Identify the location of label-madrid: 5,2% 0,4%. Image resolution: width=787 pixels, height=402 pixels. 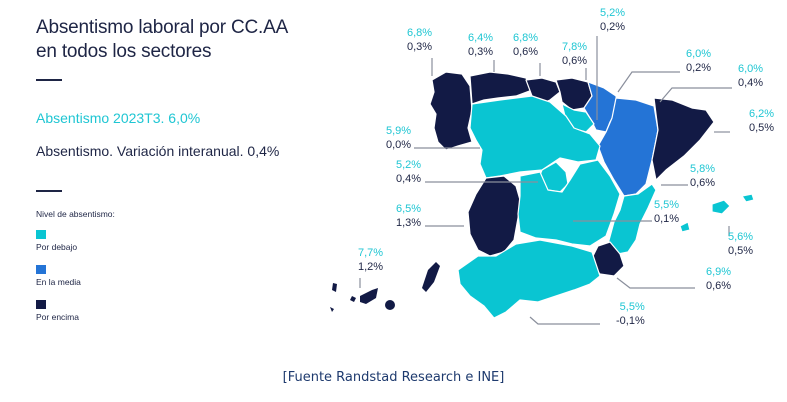
(409, 172).